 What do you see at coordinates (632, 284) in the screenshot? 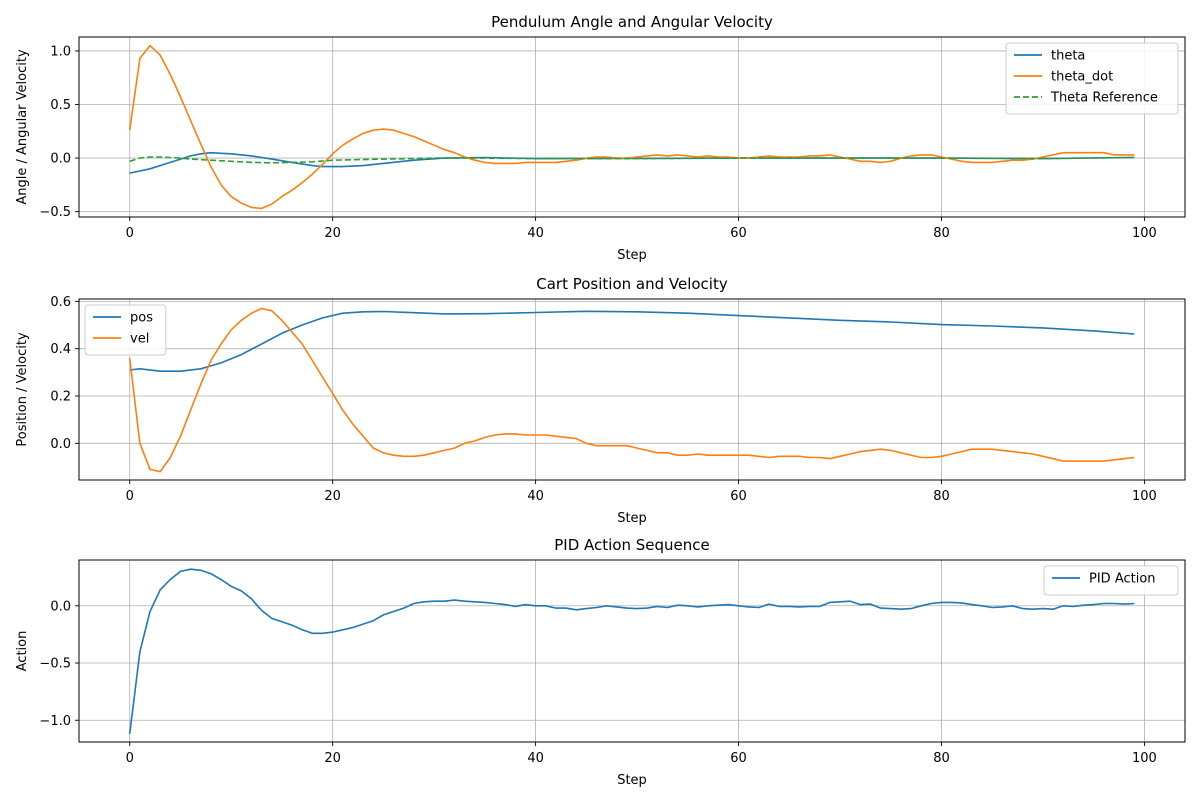
I see `chart-title: Cart Position and Velocity` at bounding box center [632, 284].